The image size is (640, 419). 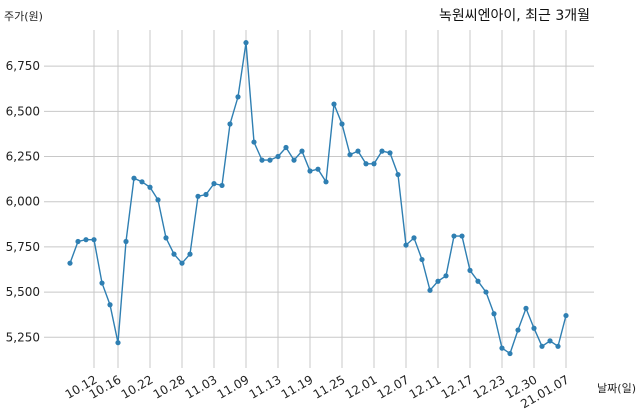 What do you see at coordinates (23, 157) in the screenshot?
I see `y-tick-label: 6,250` at bounding box center [23, 157].